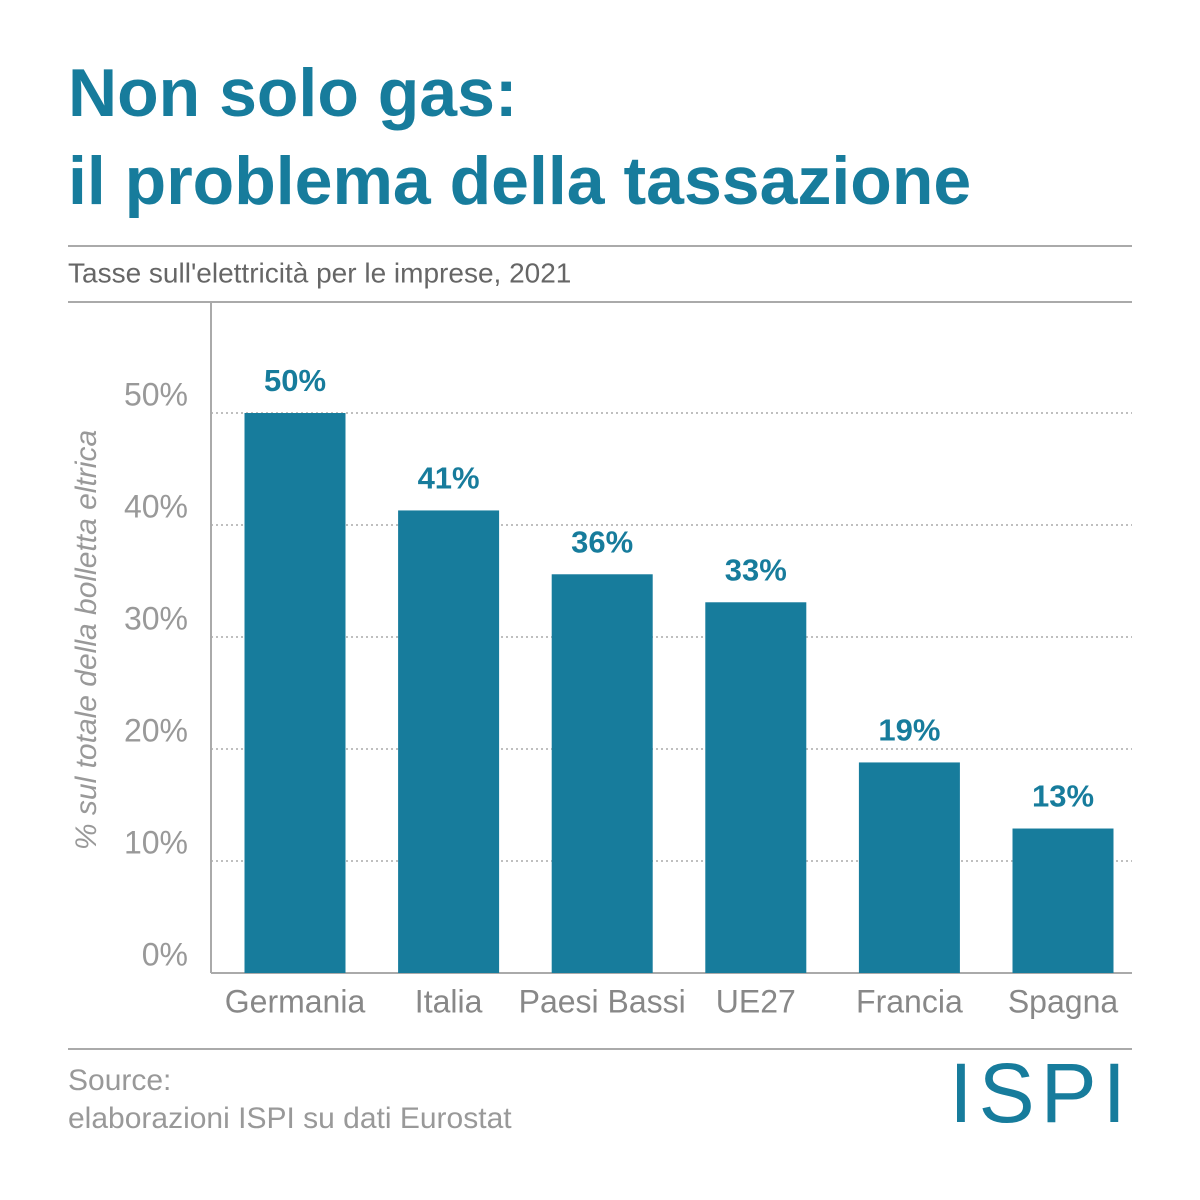 The height and width of the screenshot is (1200, 1200). I want to click on y-tick-label: 50%, so click(156, 394).